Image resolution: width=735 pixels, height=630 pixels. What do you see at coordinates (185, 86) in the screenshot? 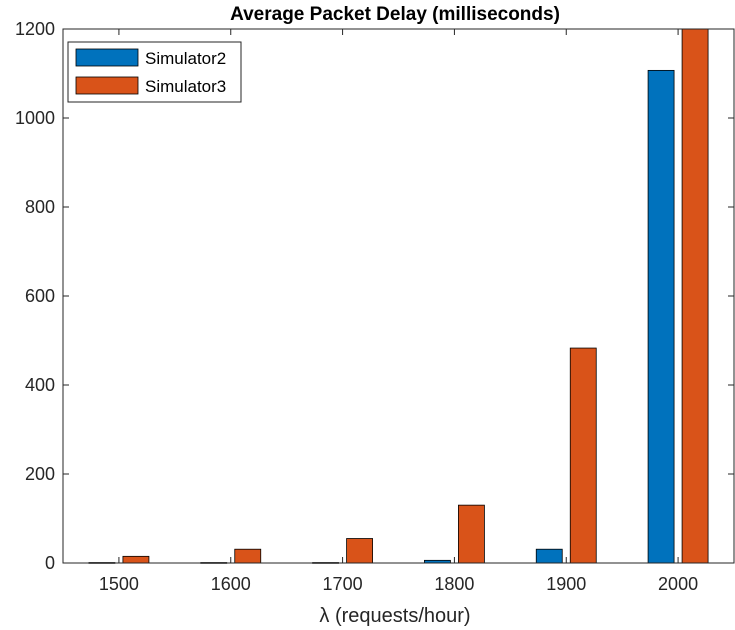
I see `legend-label-simulator3: Simulator3` at bounding box center [185, 86].